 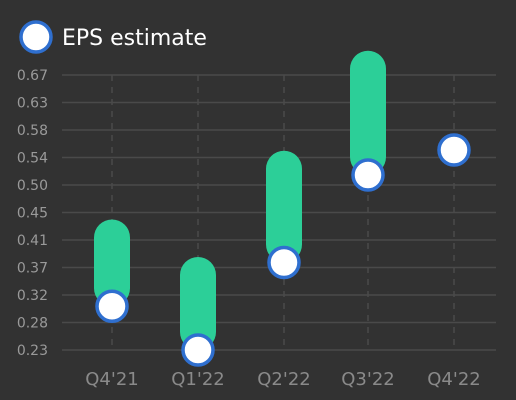 What do you see at coordinates (32, 269) in the screenshot?
I see `y-tick-label: 0.37` at bounding box center [32, 269].